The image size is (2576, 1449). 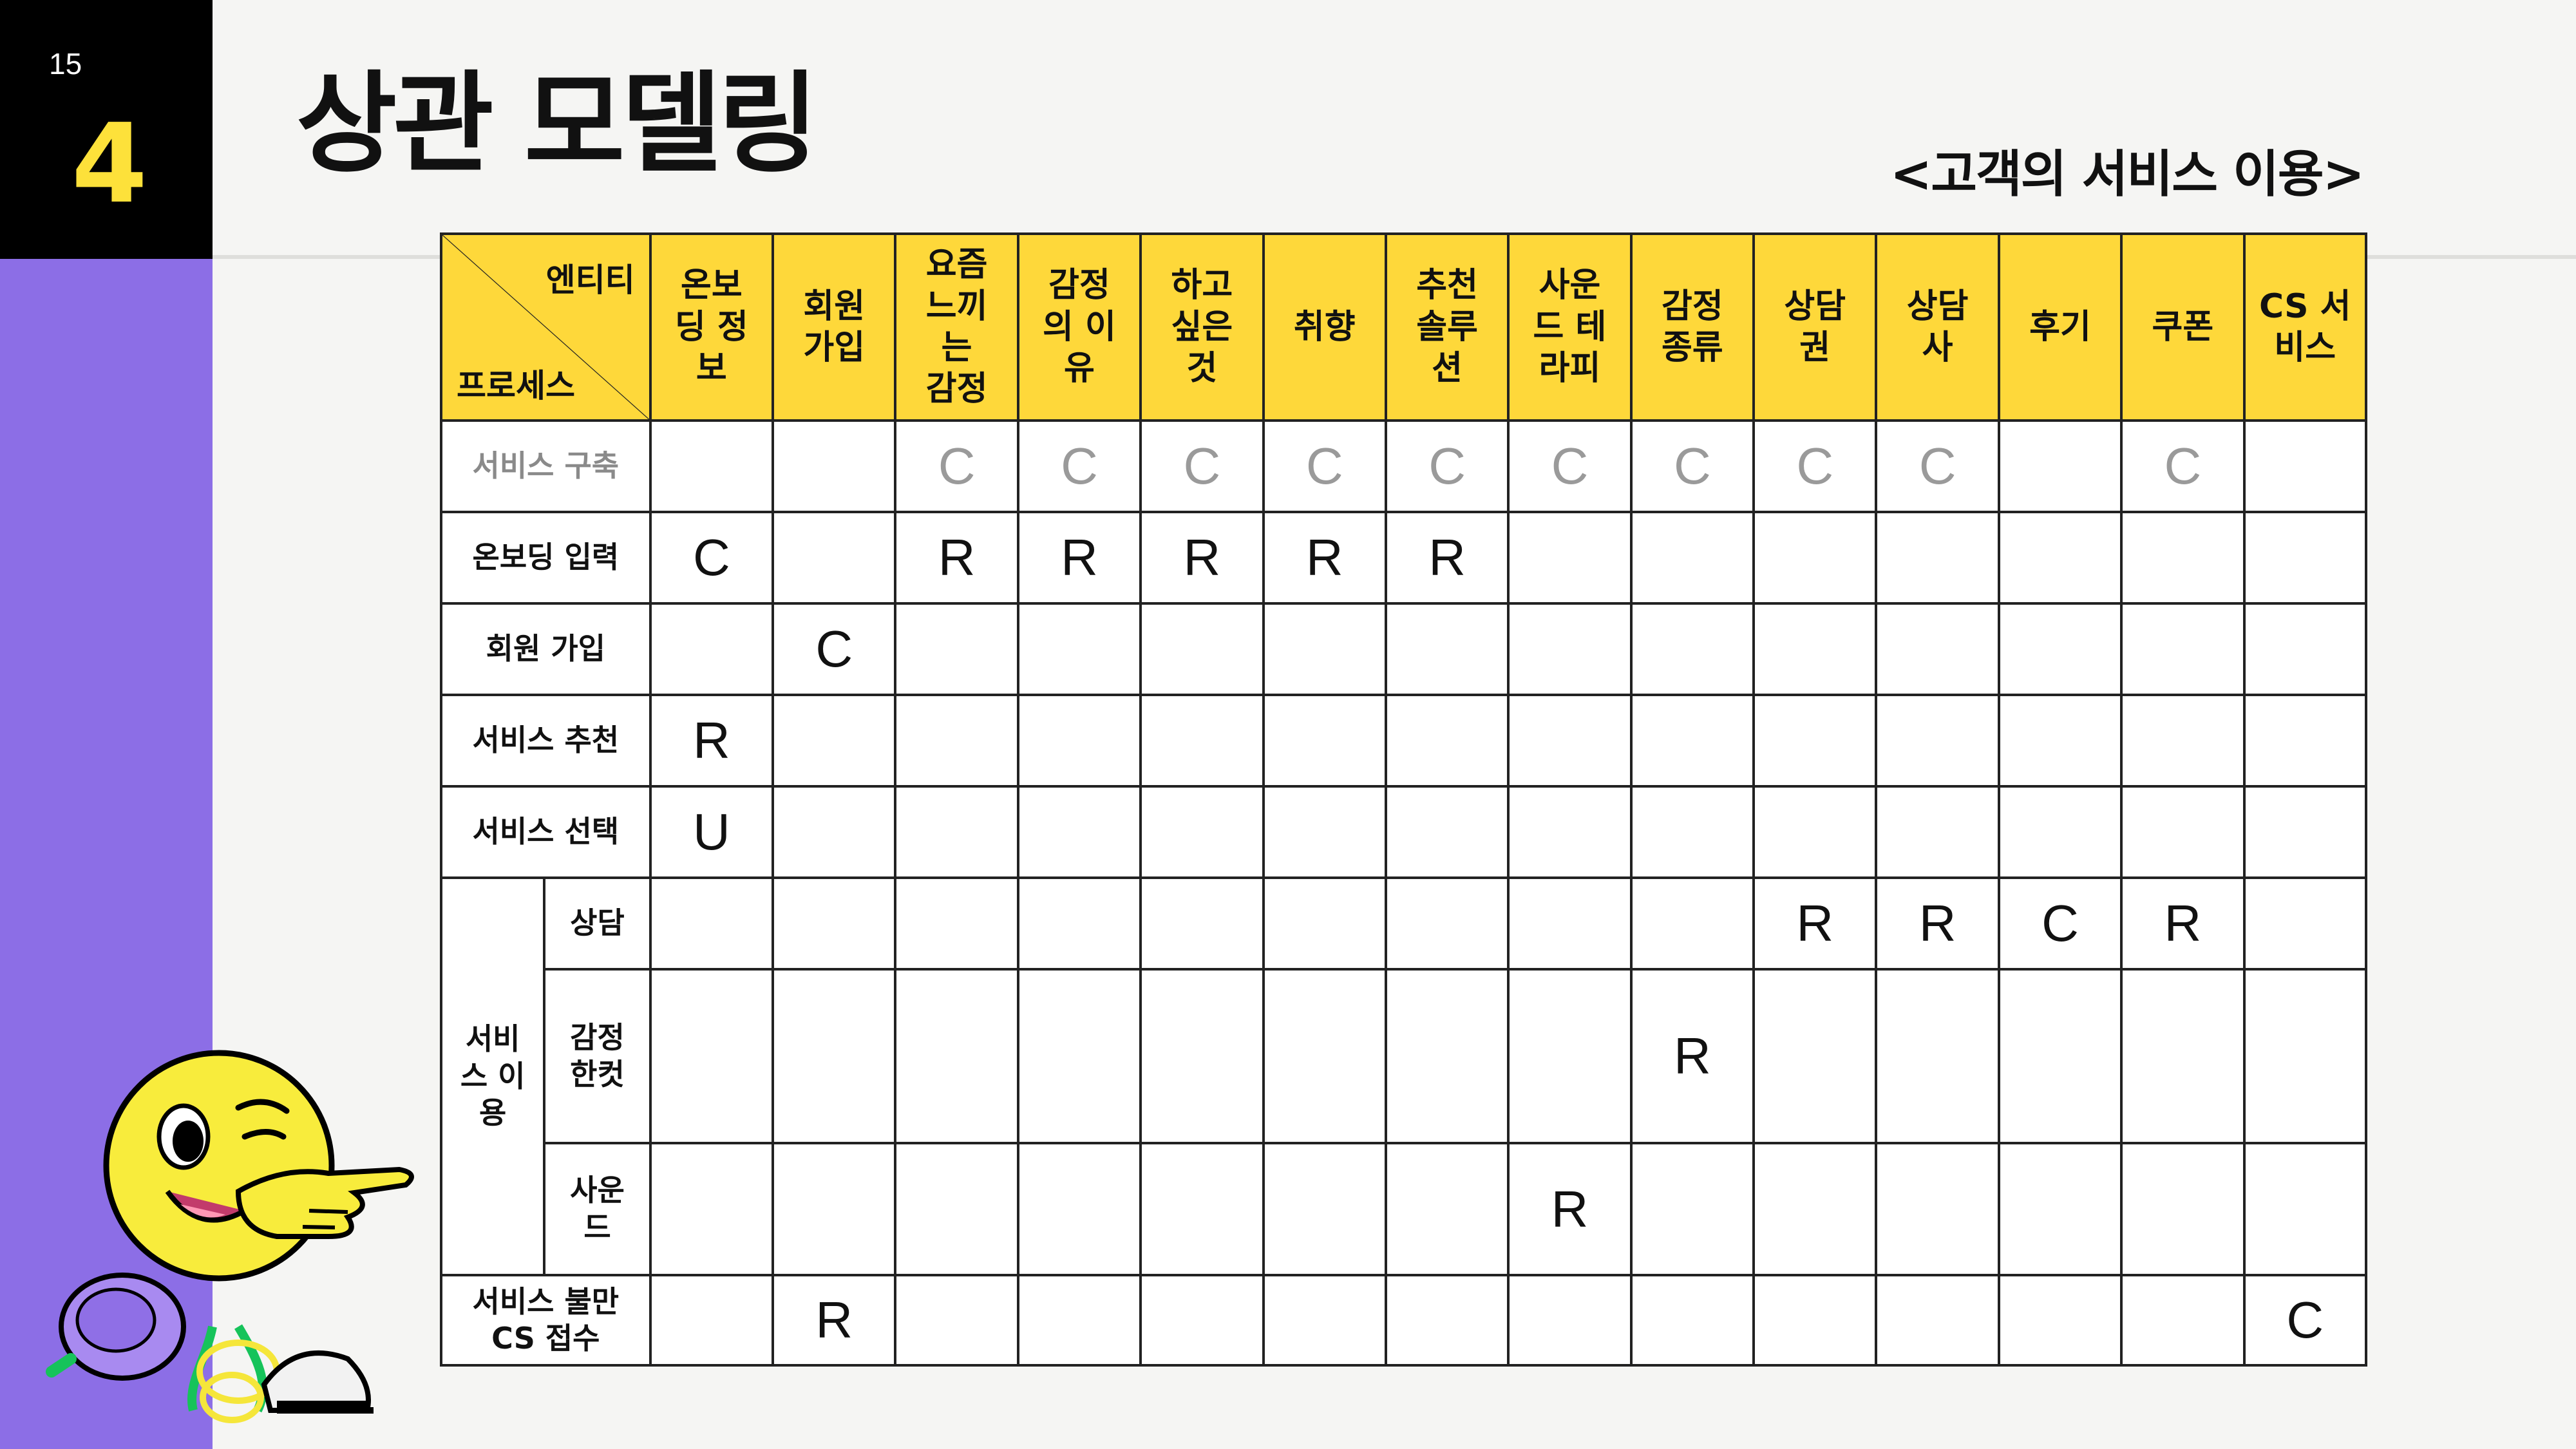 I want to click on label-line: 후기, so click(x=2060, y=326).